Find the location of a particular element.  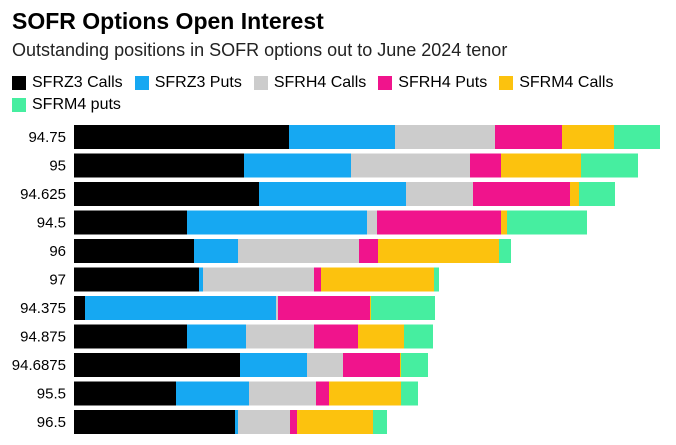

y-tick-label: 94.6875 is located at coordinates (39, 365).